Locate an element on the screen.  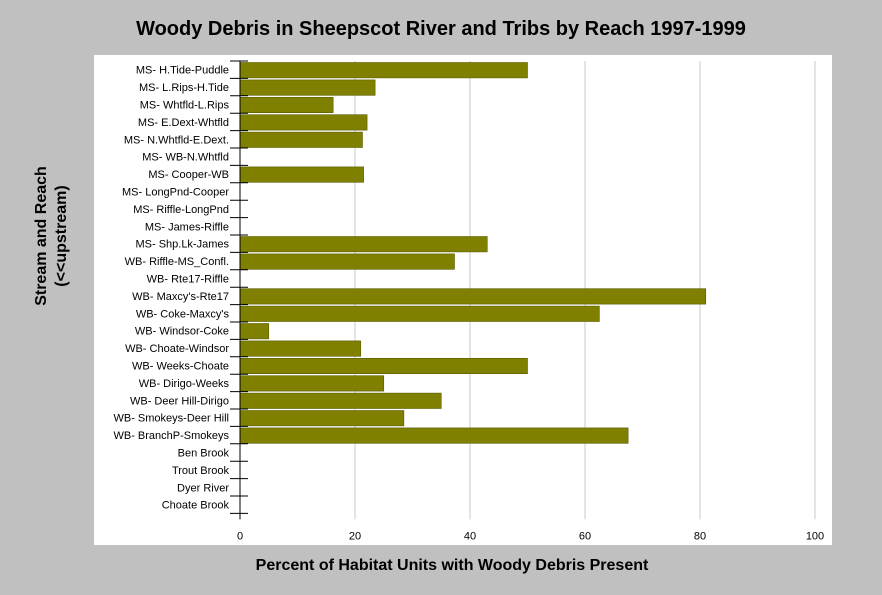
y-axis-title-line-1: Stream and Reach is located at coordinates (41, 236).